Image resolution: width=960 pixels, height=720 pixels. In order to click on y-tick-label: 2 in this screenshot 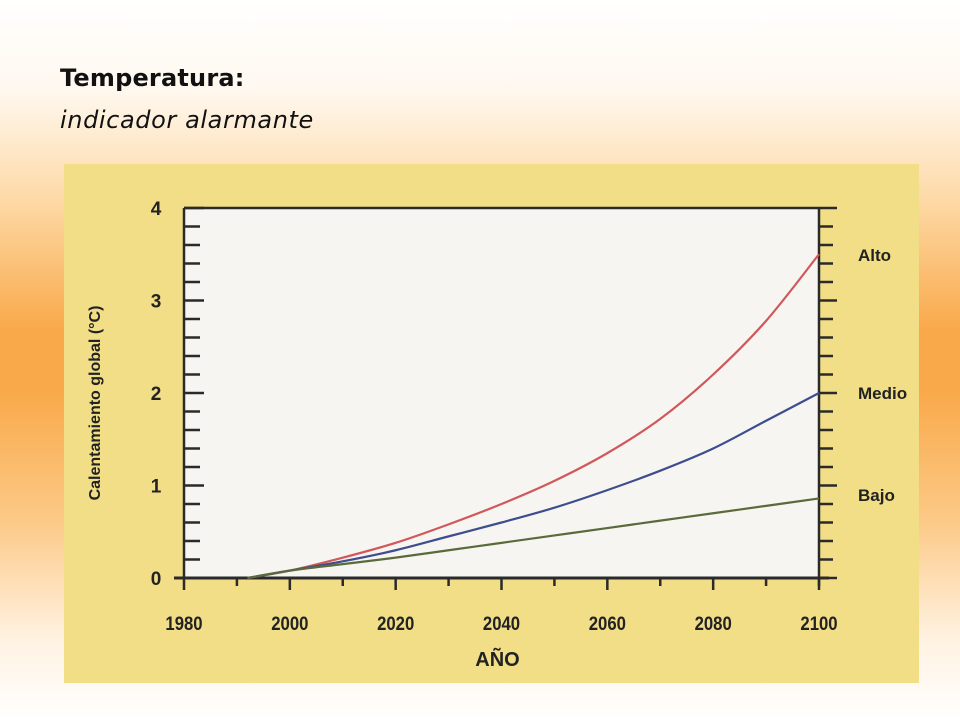, I will do `click(156, 394)`.